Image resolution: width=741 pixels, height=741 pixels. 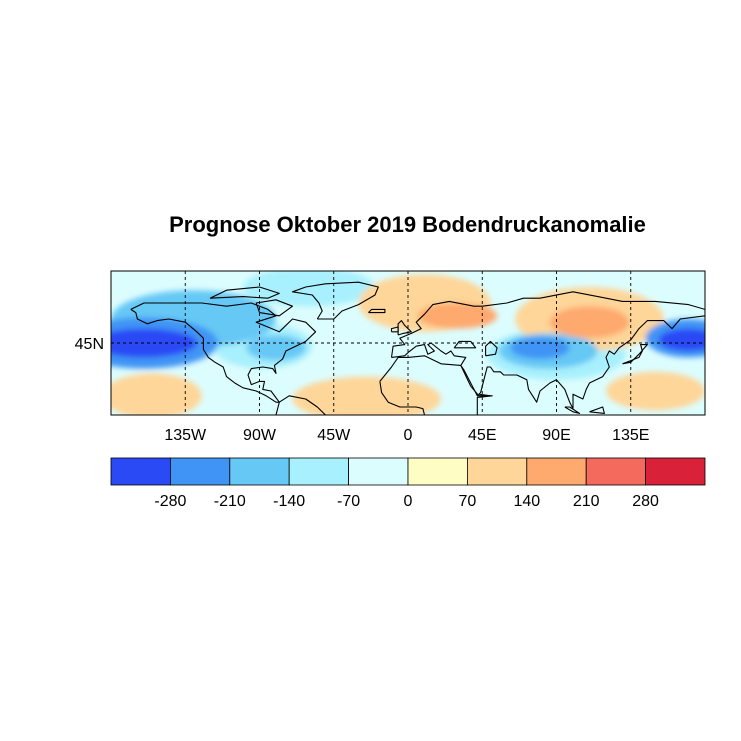 What do you see at coordinates (348, 501) in the screenshot?
I see `colorbar-label: -70` at bounding box center [348, 501].